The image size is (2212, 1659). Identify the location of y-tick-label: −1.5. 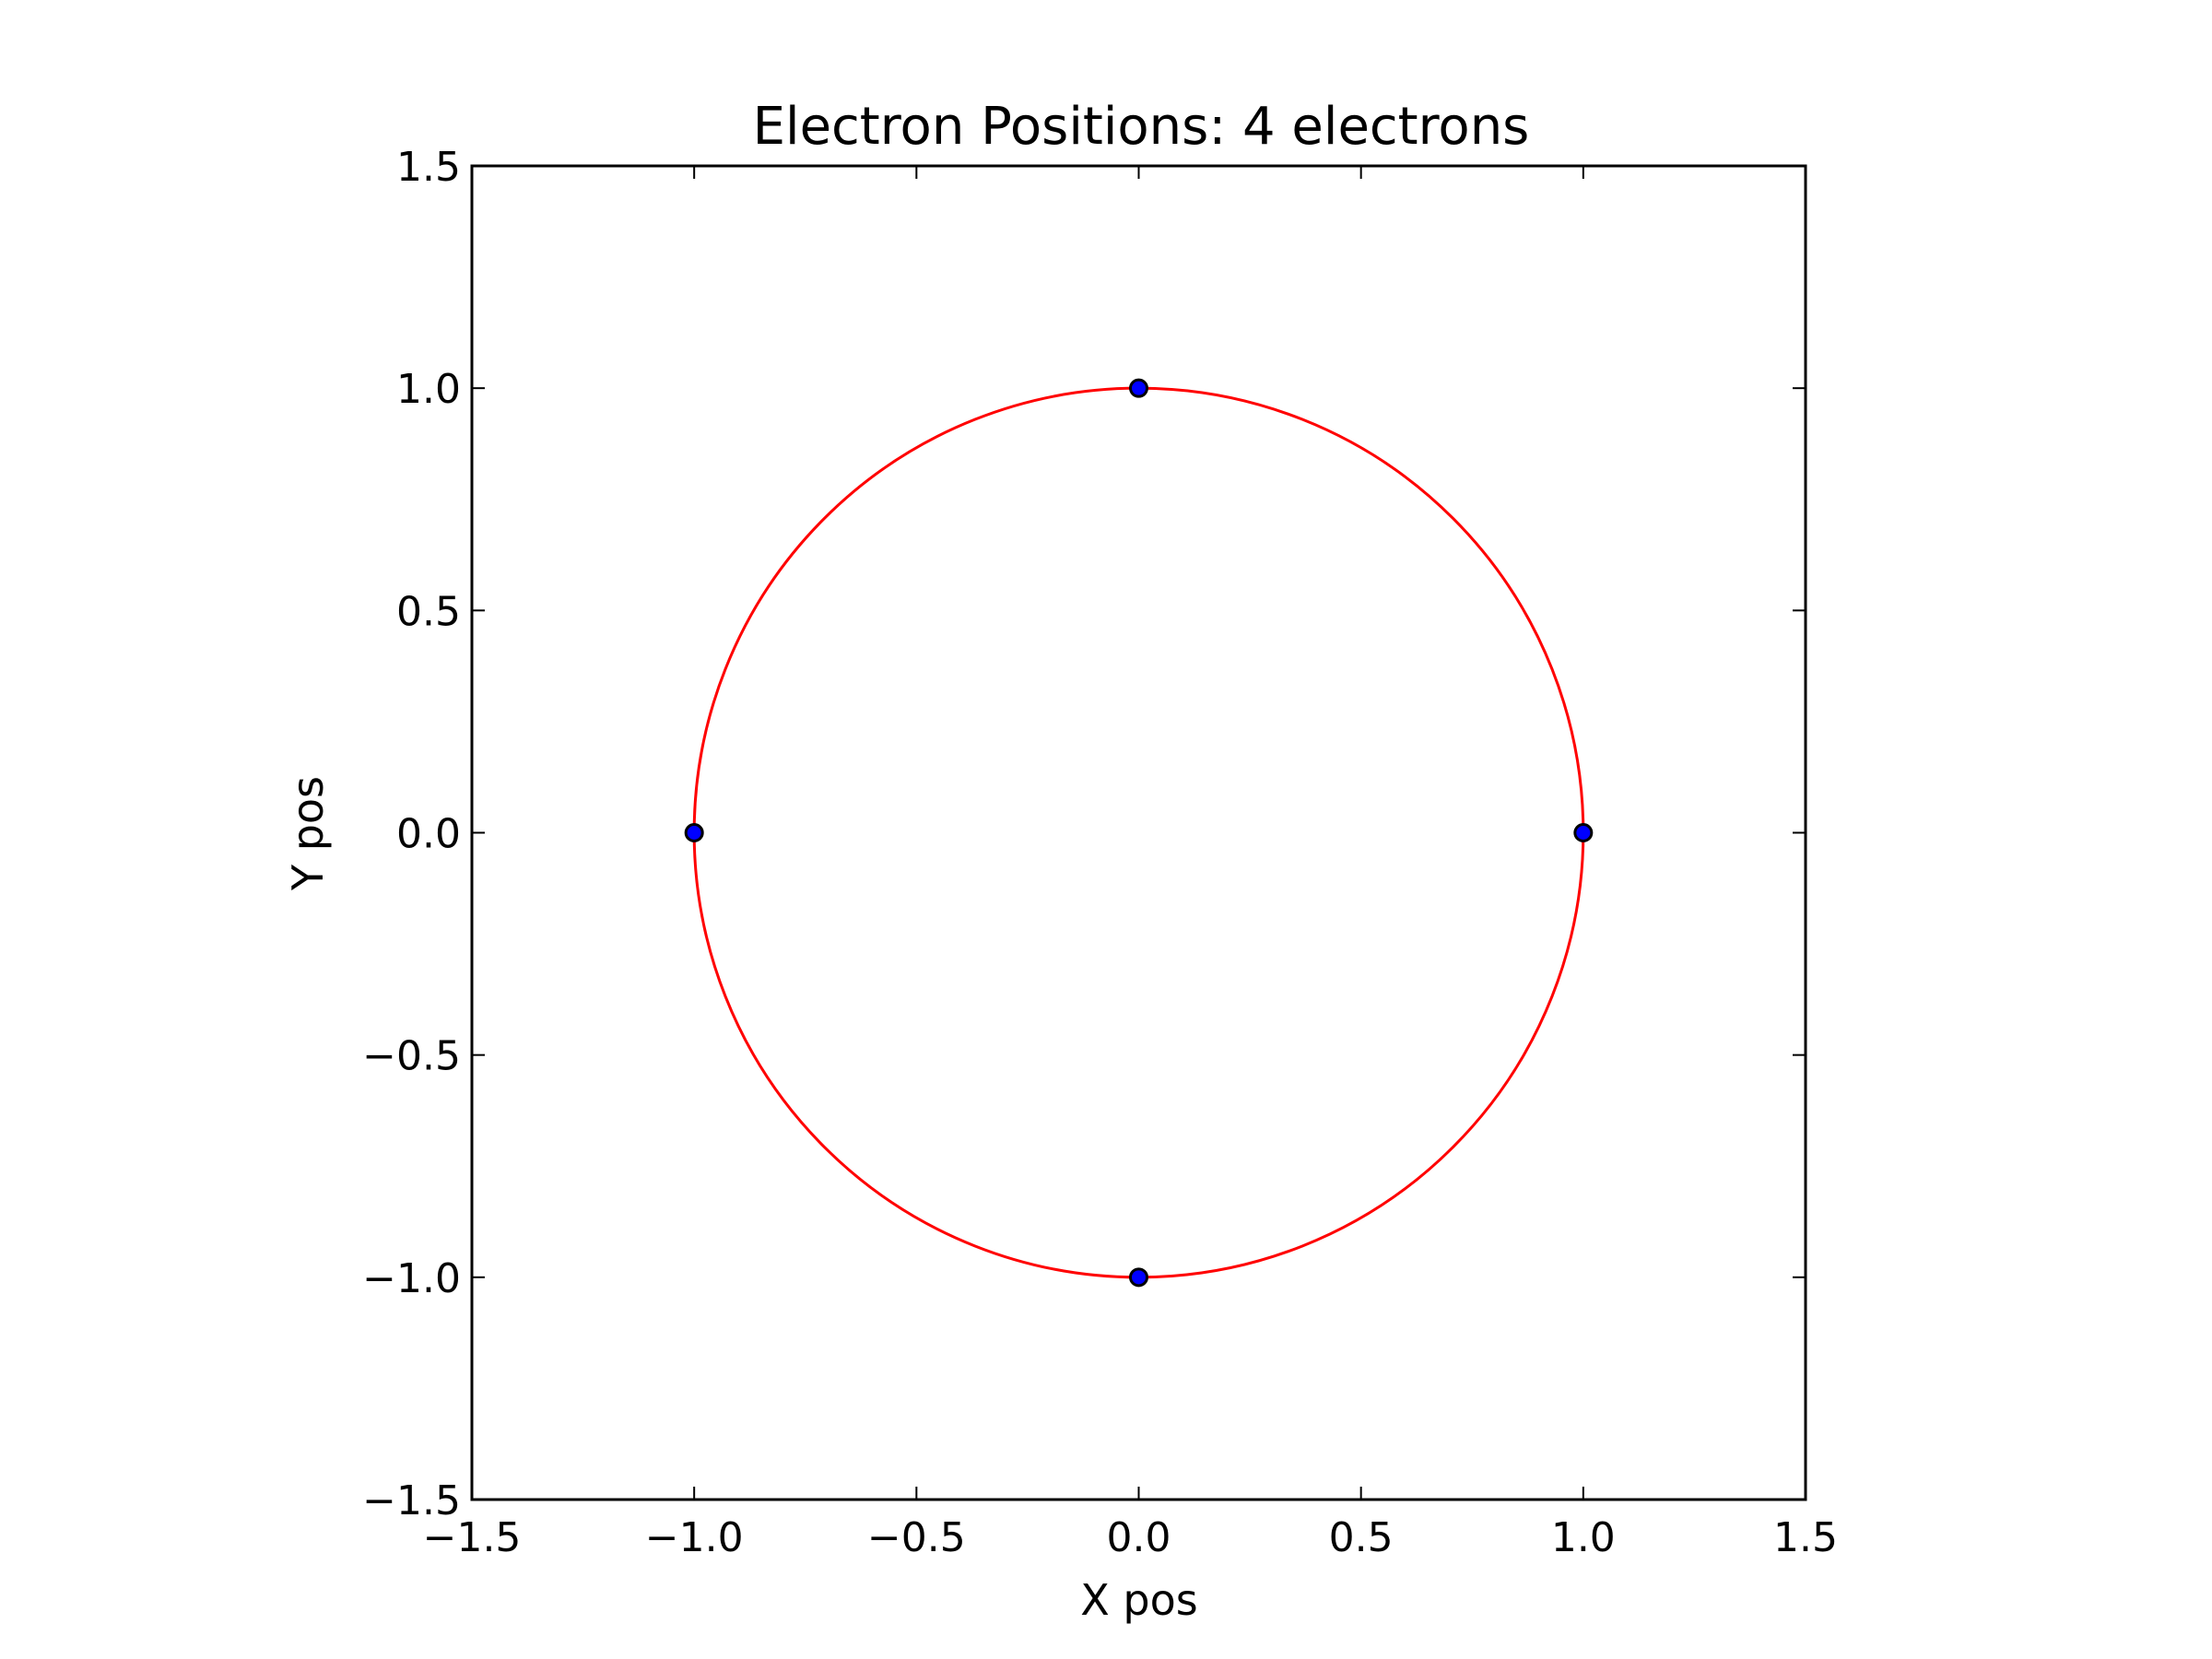
(411, 1500).